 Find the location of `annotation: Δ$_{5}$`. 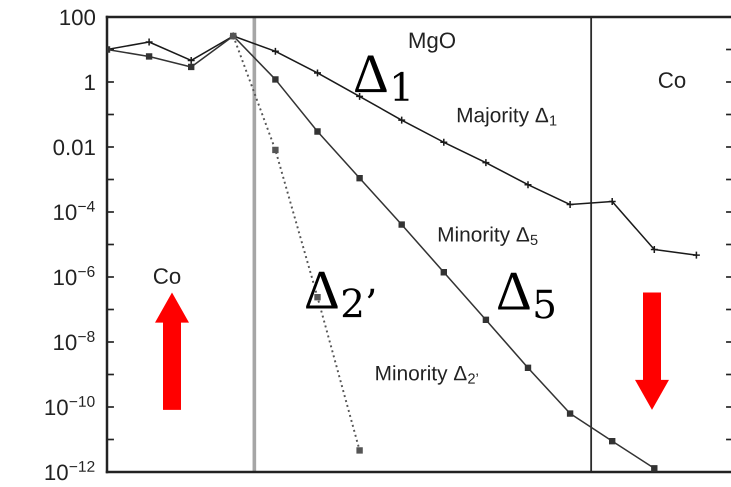

annotation: Δ$_{5}$ is located at coordinates (526, 295).